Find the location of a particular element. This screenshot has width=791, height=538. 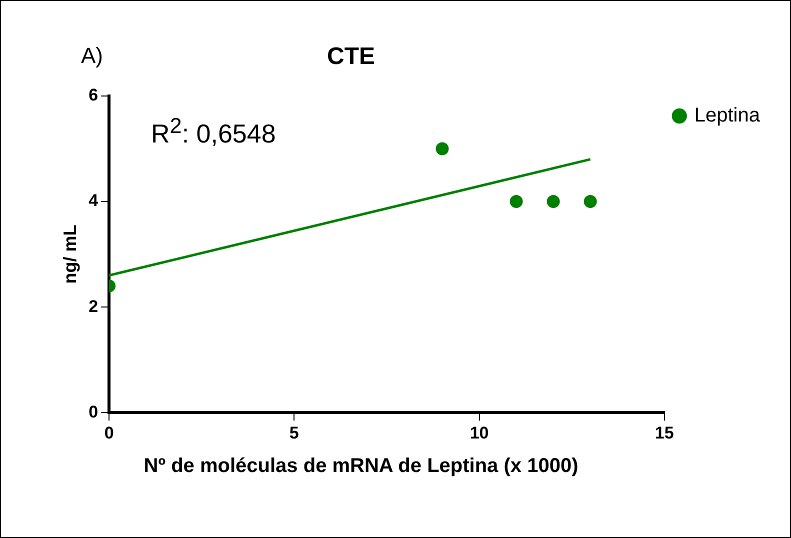

x-tick-label: 10 is located at coordinates (479, 432).